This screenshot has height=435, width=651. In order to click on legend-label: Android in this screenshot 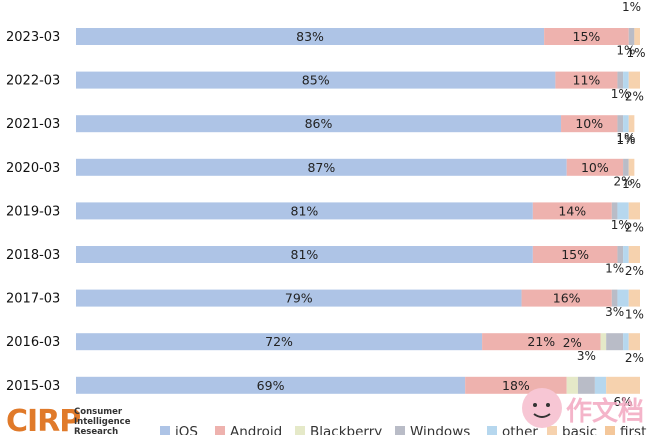, I will do `click(256, 429)`.